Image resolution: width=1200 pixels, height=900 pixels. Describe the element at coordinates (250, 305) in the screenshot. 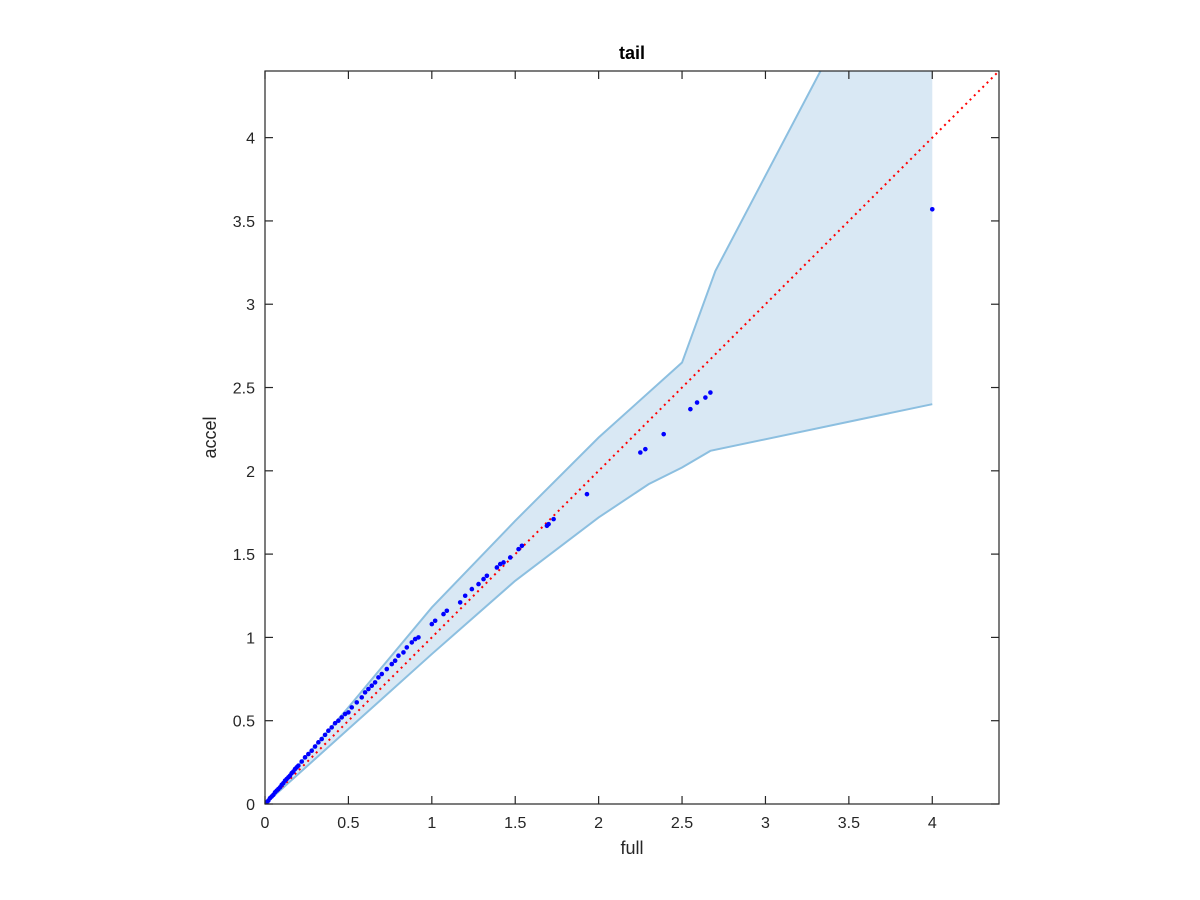

I see `y-tick-label: 3` at that location.